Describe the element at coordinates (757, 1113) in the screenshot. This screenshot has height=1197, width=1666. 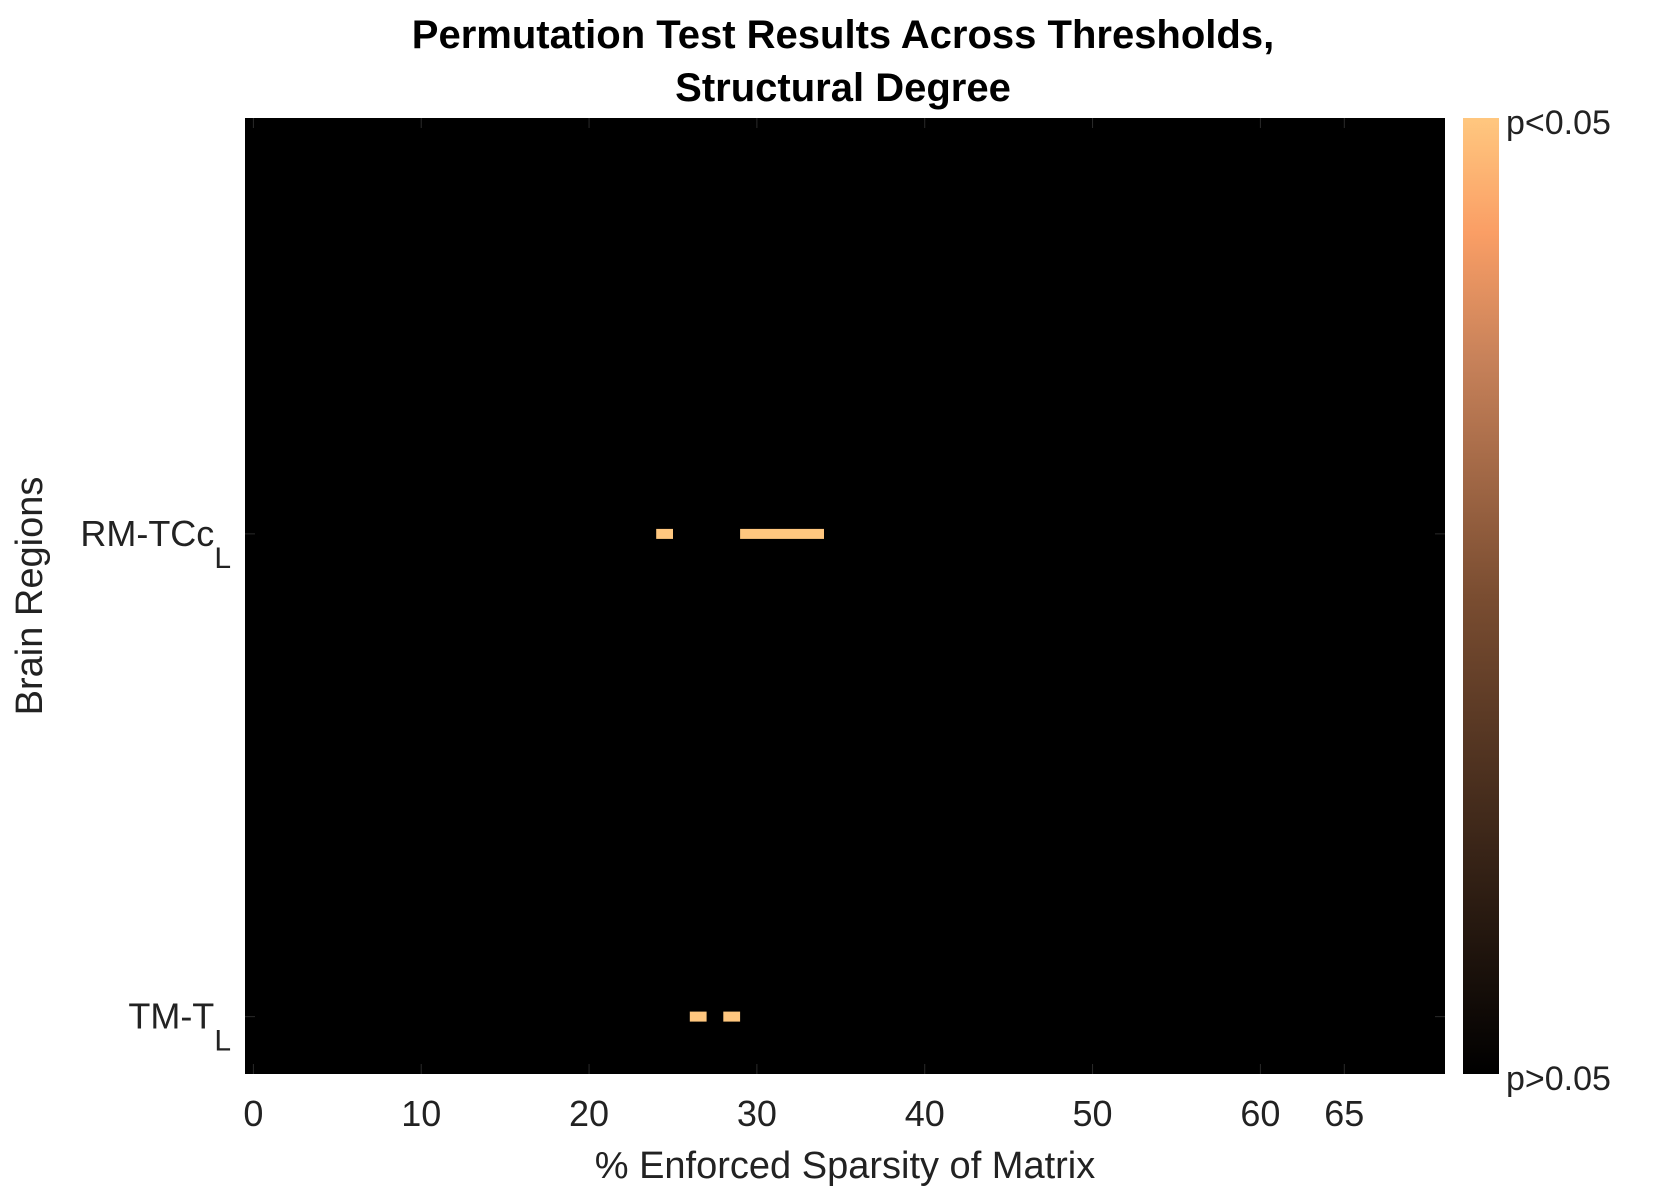
I see `x-tick-label-30: 30` at that location.